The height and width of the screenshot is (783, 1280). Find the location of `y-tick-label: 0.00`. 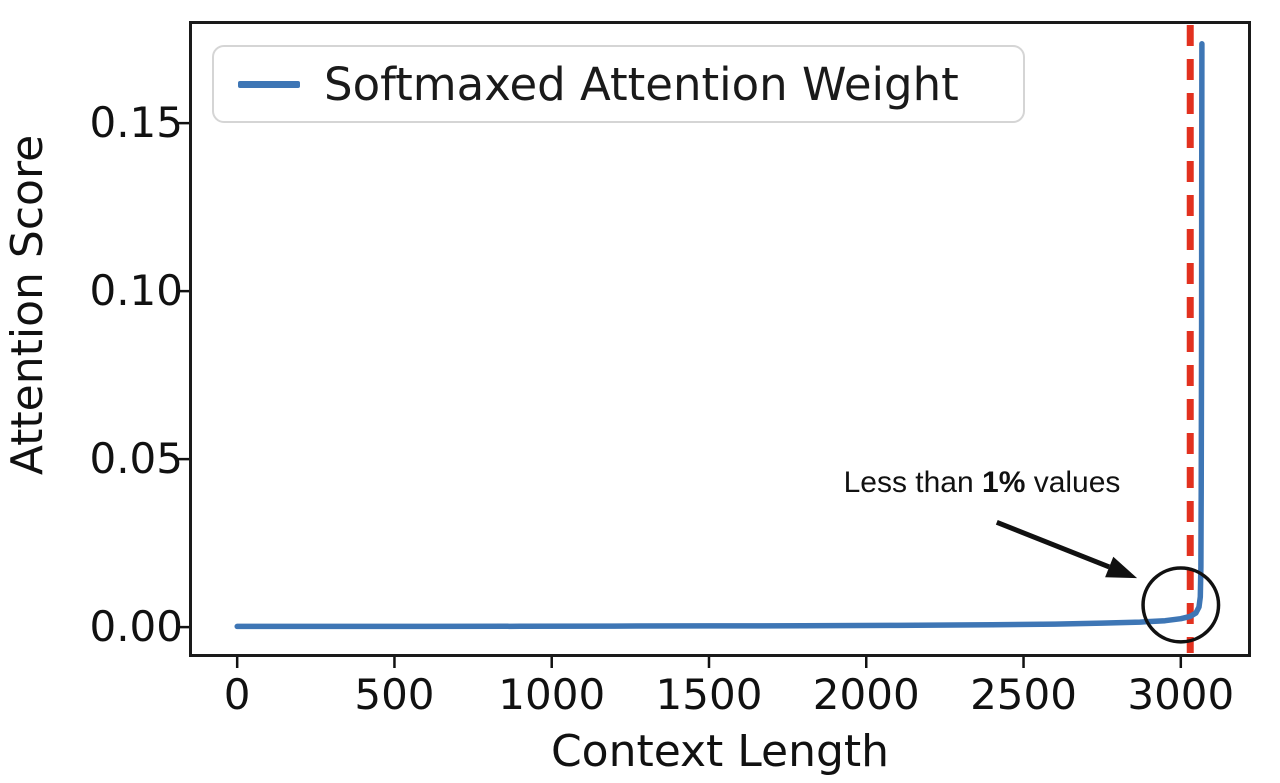

y-tick-label: 0.00 is located at coordinates (136, 627).